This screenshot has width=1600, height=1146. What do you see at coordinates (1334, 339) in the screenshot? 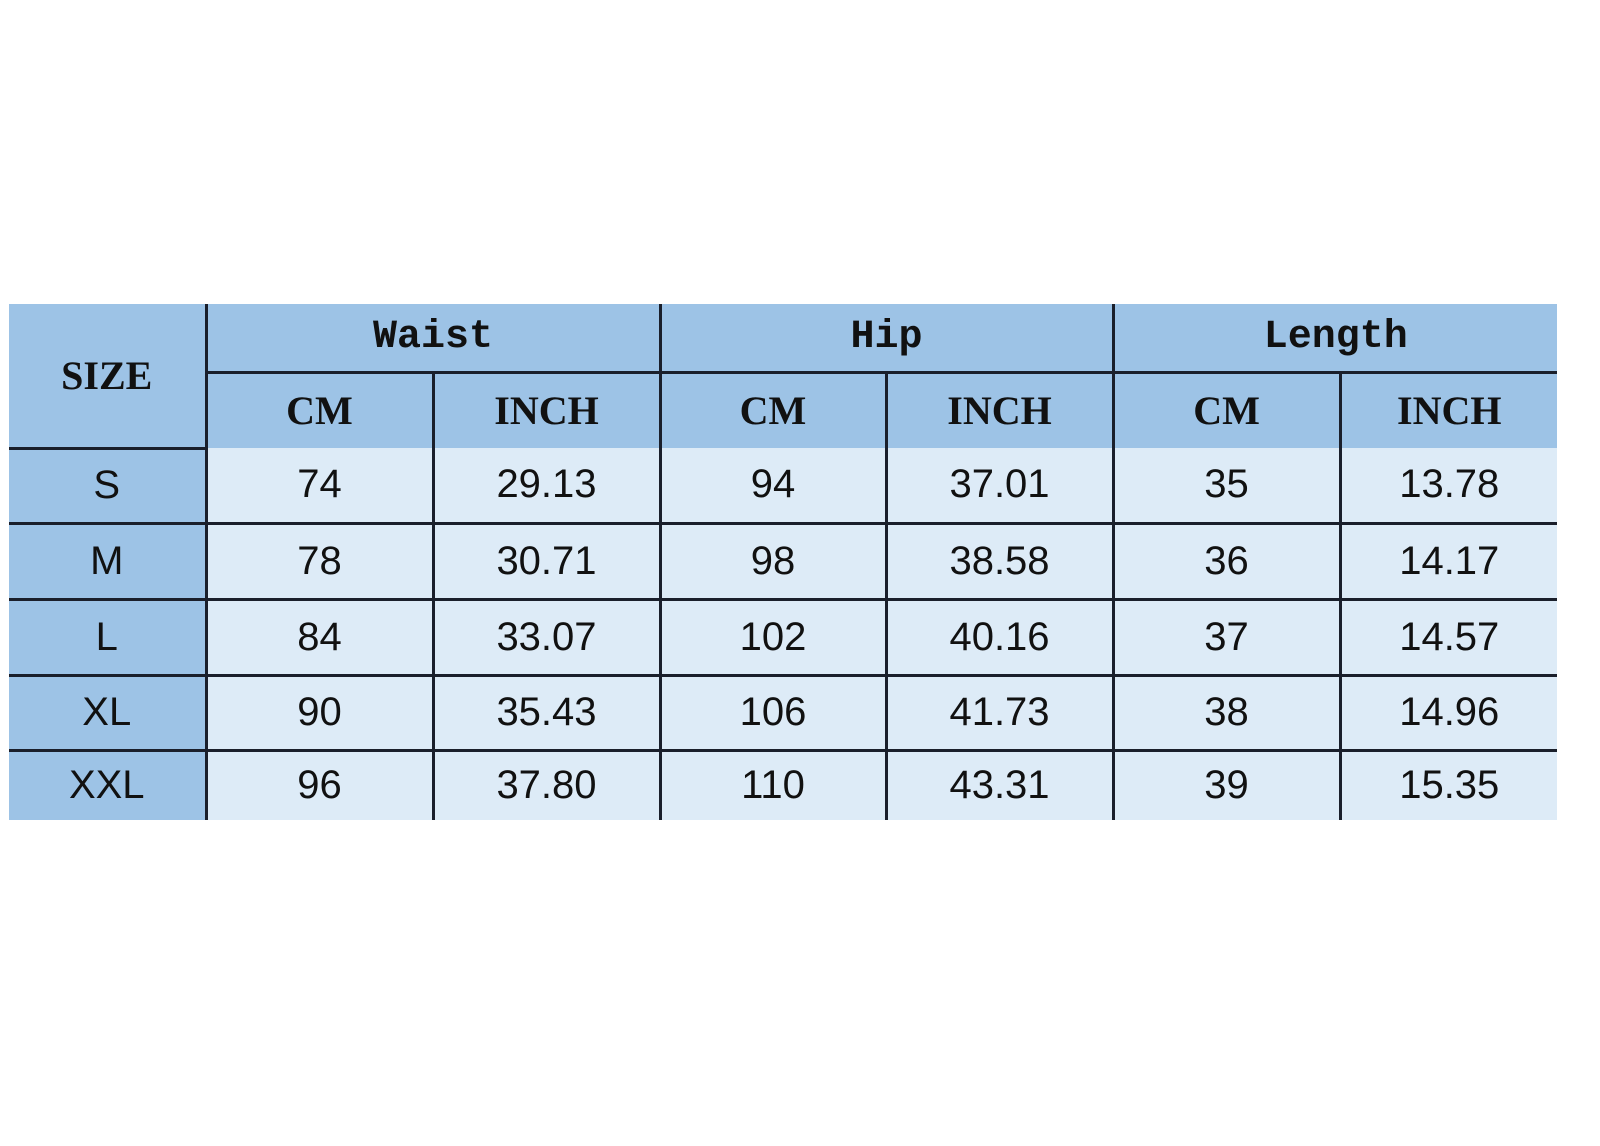
I see `length-header: Length` at bounding box center [1334, 339].